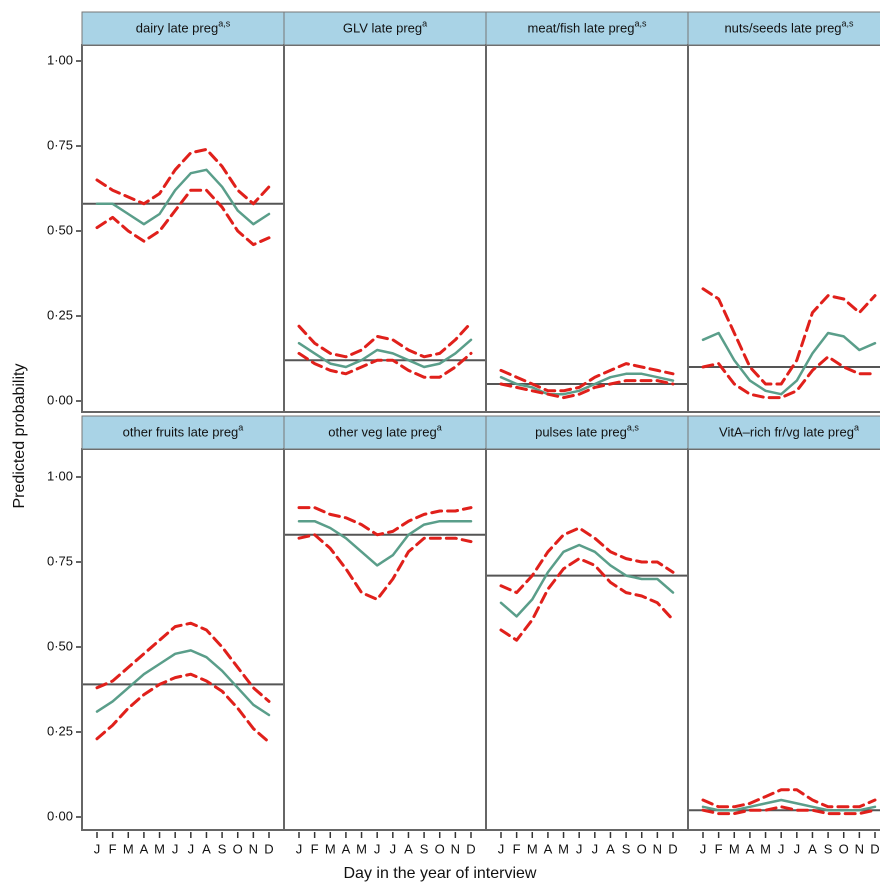 The width and height of the screenshot is (880, 890). What do you see at coordinates (782, 28) in the screenshot?
I see `panel-title-text: nuts/seeds late preg` at bounding box center [782, 28].